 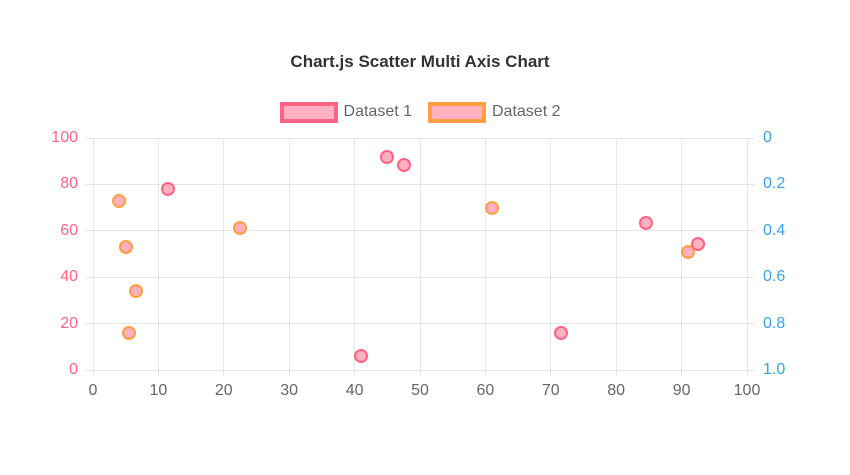 I want to click on x-axis-tick-label: 20, so click(x=223, y=390).